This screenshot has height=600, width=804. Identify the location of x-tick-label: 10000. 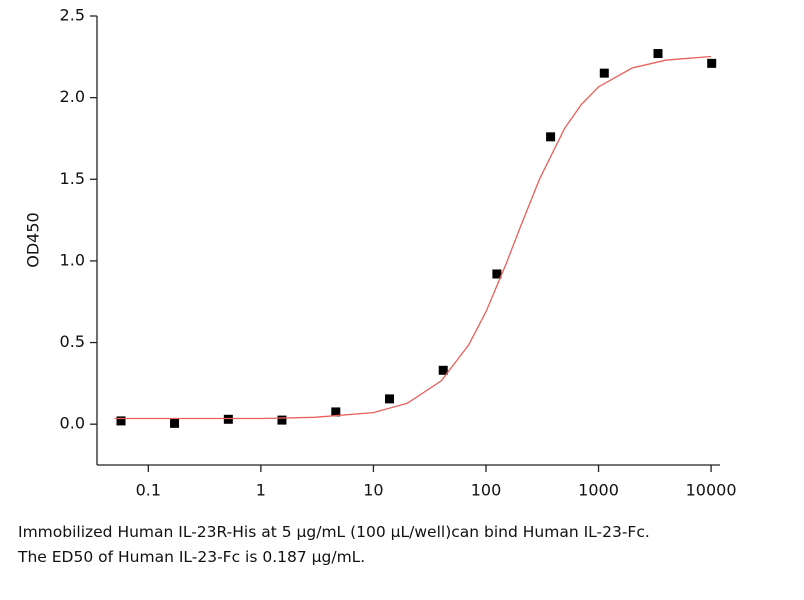
(711, 490).